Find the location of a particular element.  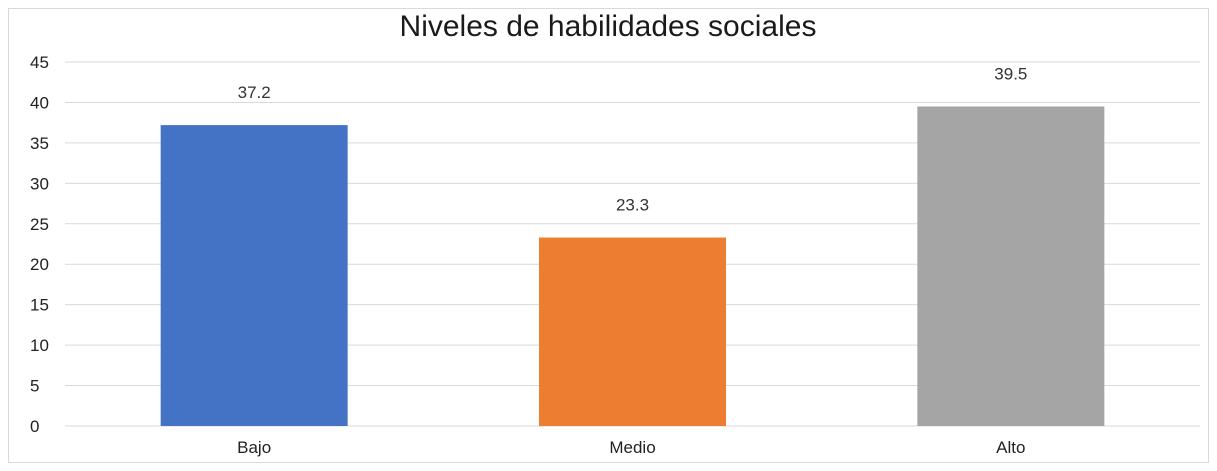

x-axis-categories: Bajo Medio Alto is located at coordinates (631, 447).